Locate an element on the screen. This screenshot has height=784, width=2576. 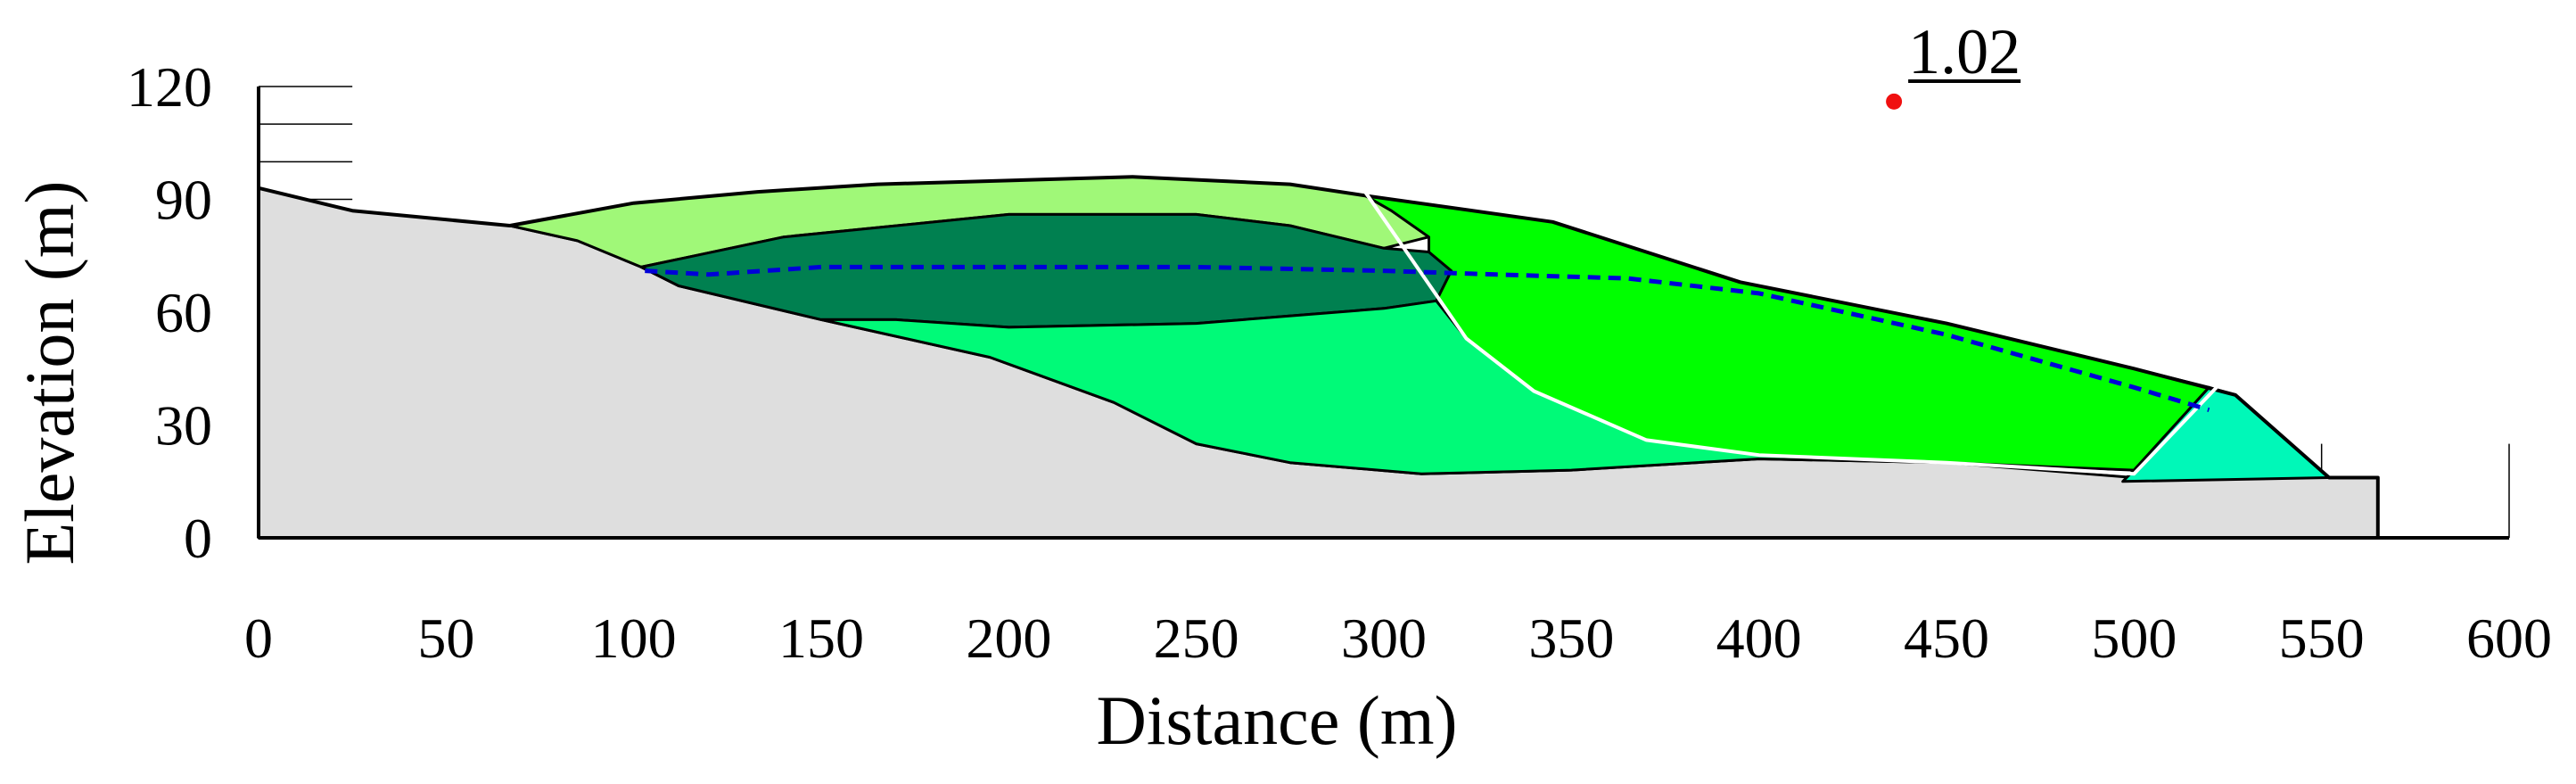
x-tick-label: 450 is located at coordinates (1946, 638).